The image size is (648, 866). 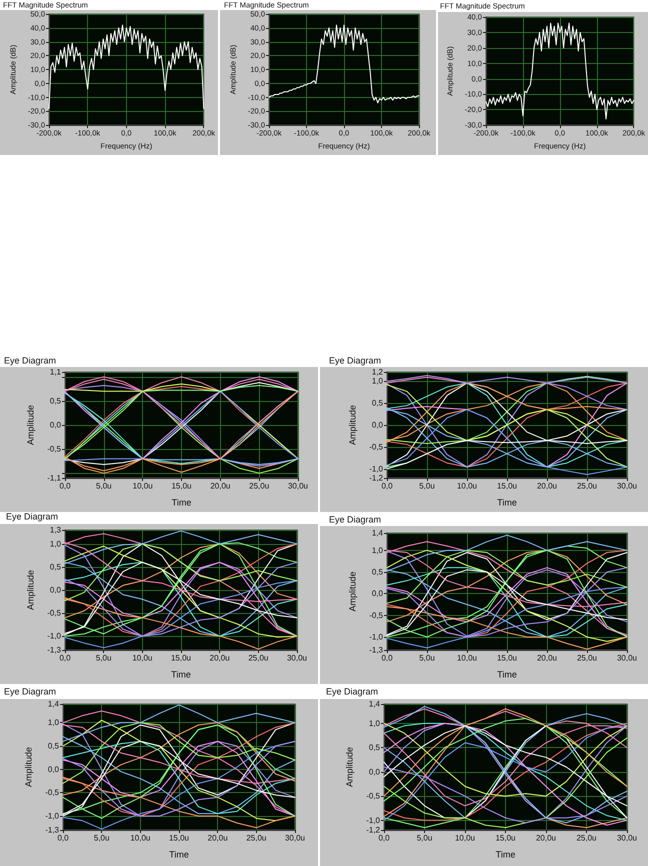 What do you see at coordinates (378, 372) in the screenshot?
I see `y-tick-label: 1,2` at bounding box center [378, 372].